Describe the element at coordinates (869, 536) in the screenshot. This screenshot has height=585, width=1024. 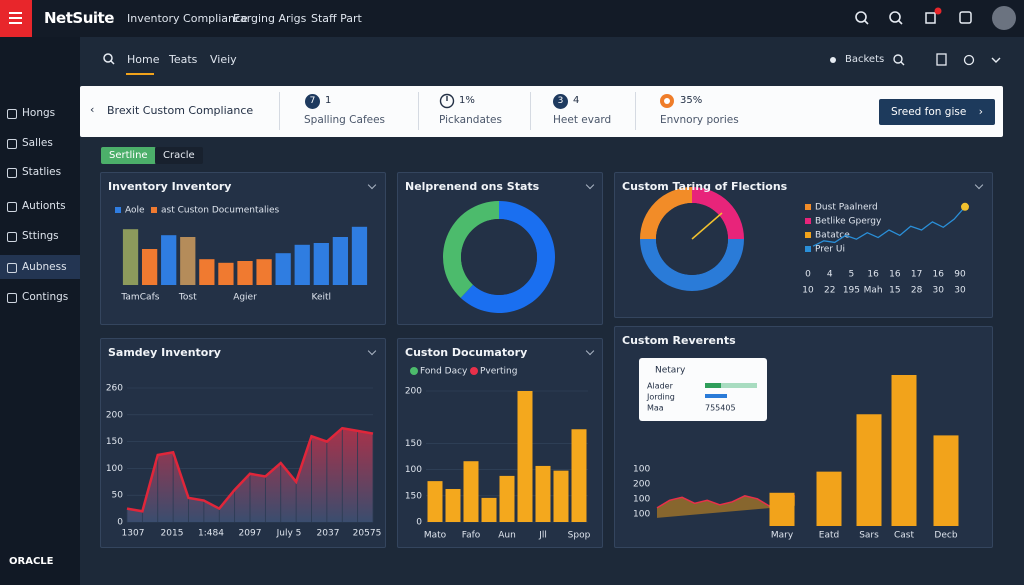
I see `x-tick-label: Sars` at that location.